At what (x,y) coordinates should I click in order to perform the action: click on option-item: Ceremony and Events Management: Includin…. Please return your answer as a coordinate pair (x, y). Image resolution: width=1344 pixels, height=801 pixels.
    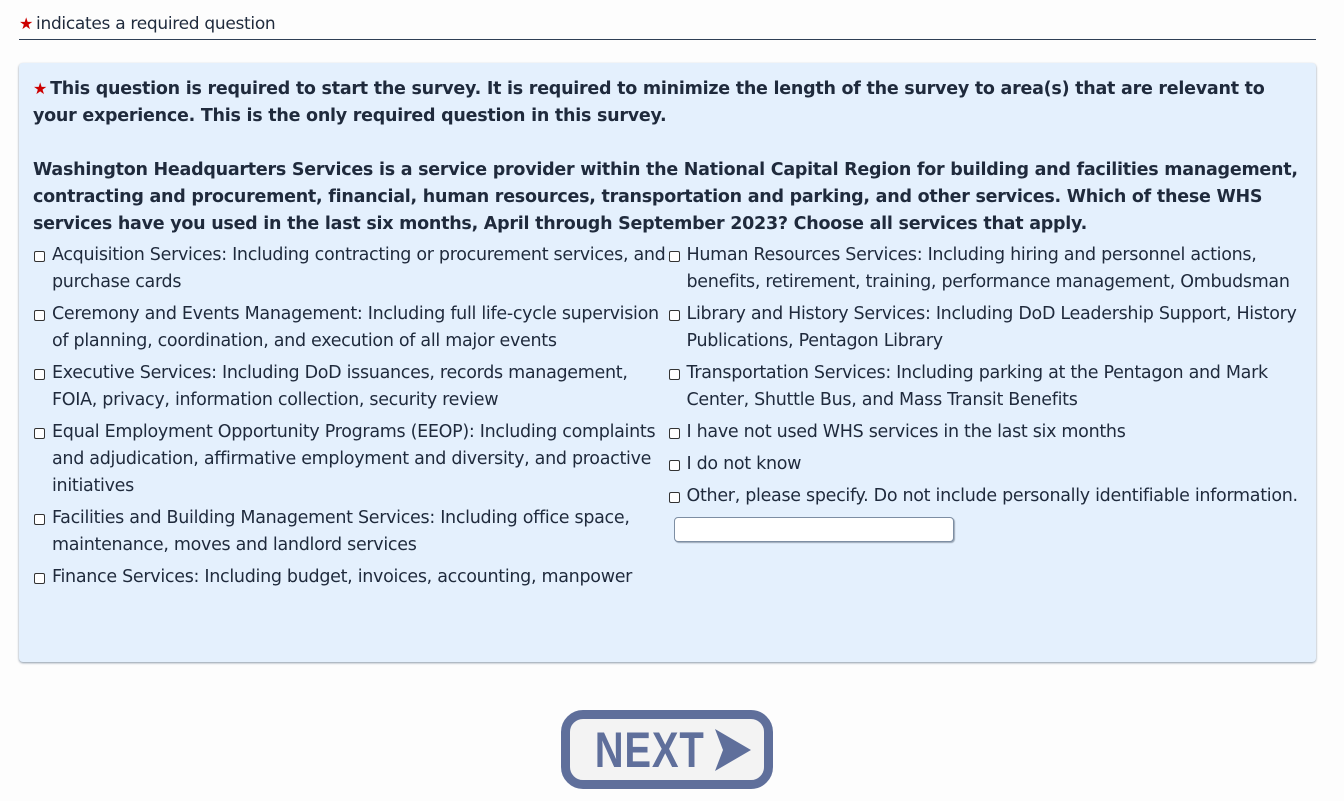
    Looking at the image, I should click on (350, 328).